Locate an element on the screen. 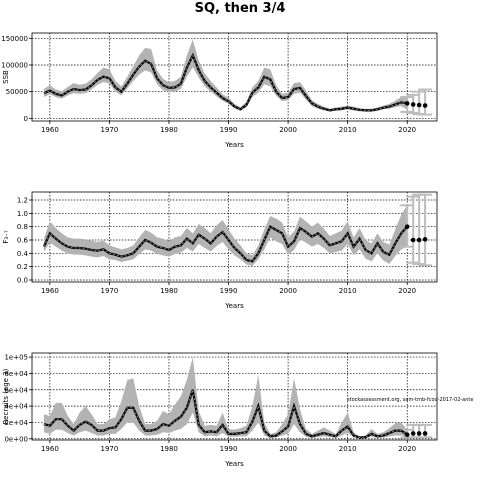 This screenshot has height=480, width=480. y-tick-label: 100000 is located at coordinates (14, 66).